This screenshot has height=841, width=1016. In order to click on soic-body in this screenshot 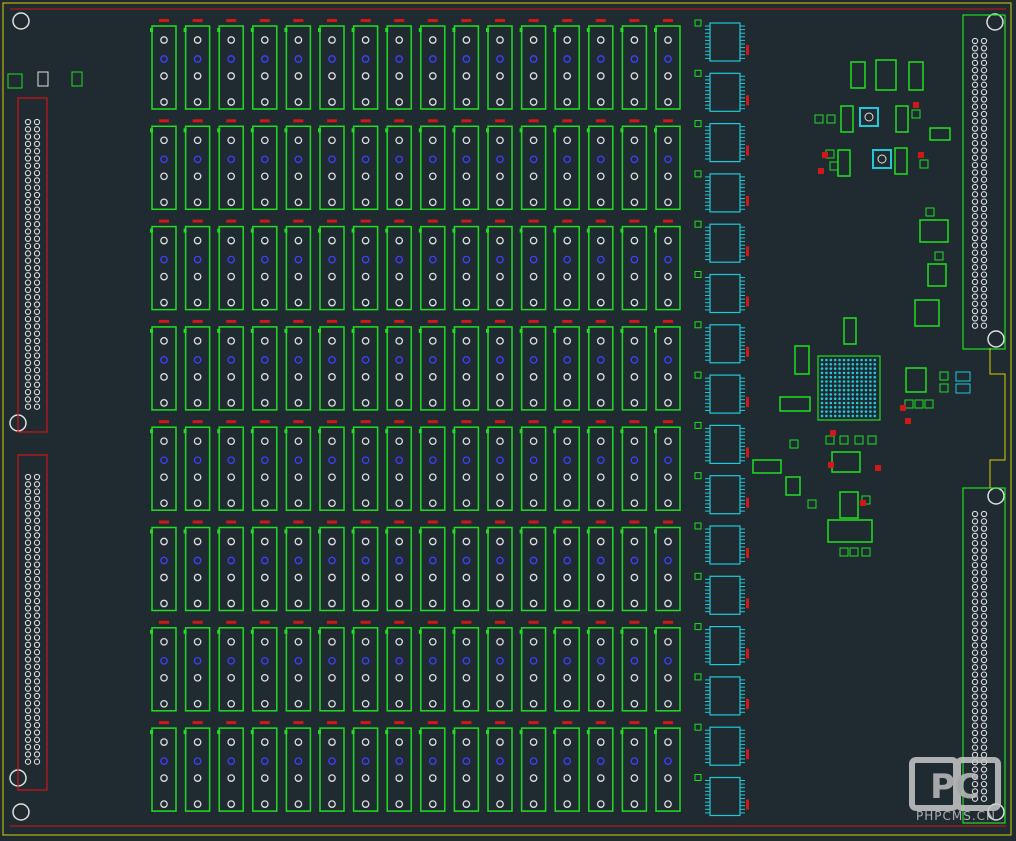, I will do `click(725, 545)`.